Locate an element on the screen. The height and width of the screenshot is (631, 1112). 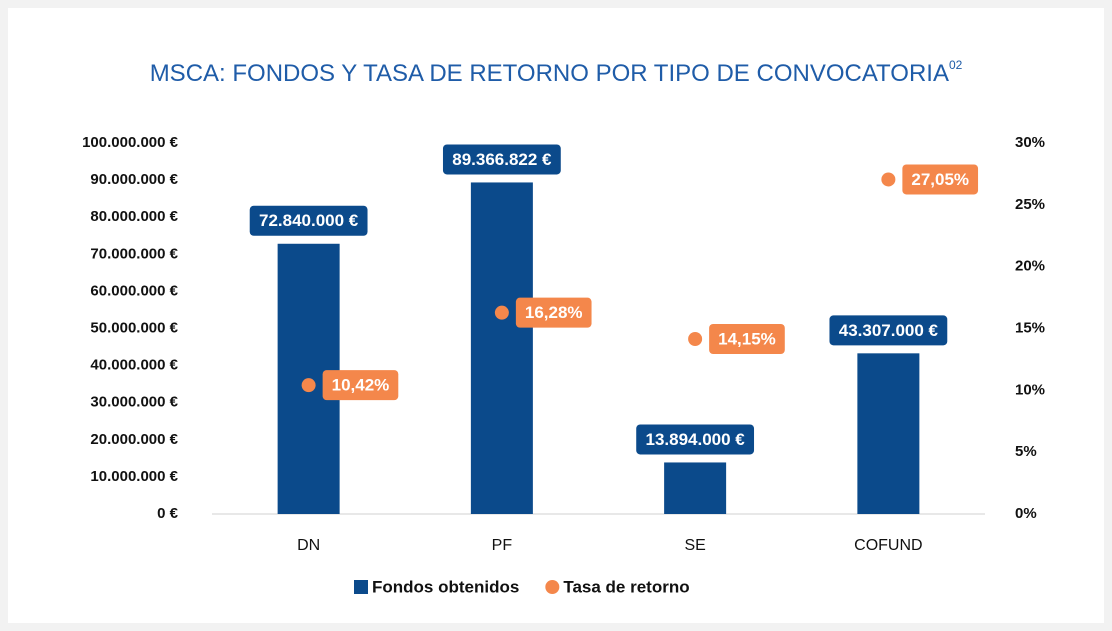
data-label: 72.840.000 € is located at coordinates (309, 220).